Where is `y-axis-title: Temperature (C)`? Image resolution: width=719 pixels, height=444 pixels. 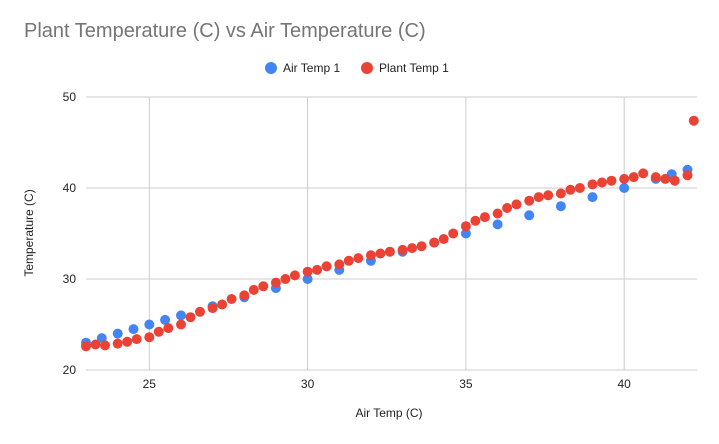
y-axis-title: Temperature (C) is located at coordinates (29, 232).